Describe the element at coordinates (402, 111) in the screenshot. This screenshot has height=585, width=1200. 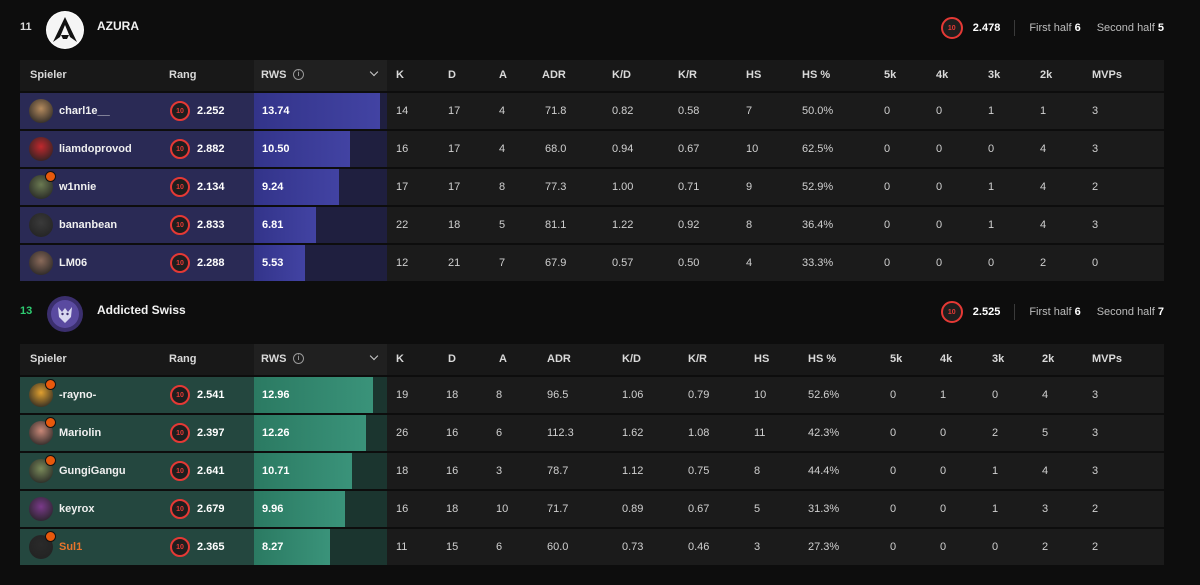
I see `stat-k: 14` at that location.